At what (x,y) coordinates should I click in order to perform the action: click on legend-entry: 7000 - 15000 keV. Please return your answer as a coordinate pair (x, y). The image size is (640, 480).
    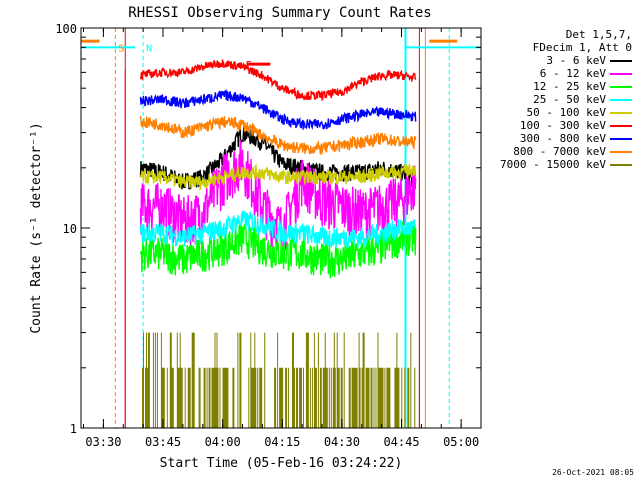
    Looking at the image, I should click on (557, 164).